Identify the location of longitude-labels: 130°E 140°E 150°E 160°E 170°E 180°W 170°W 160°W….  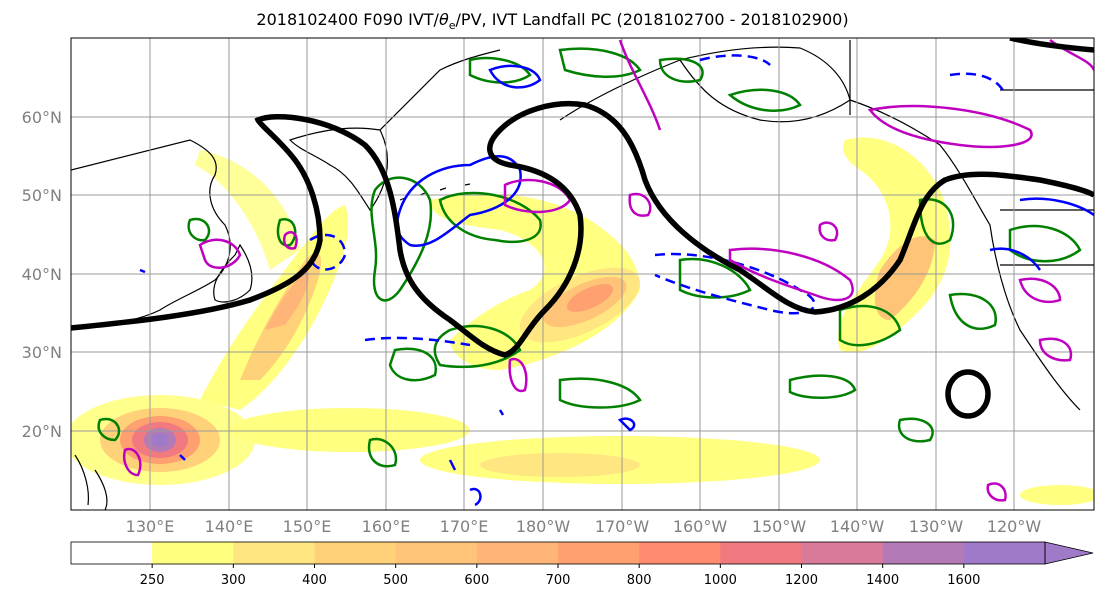
(584, 526).